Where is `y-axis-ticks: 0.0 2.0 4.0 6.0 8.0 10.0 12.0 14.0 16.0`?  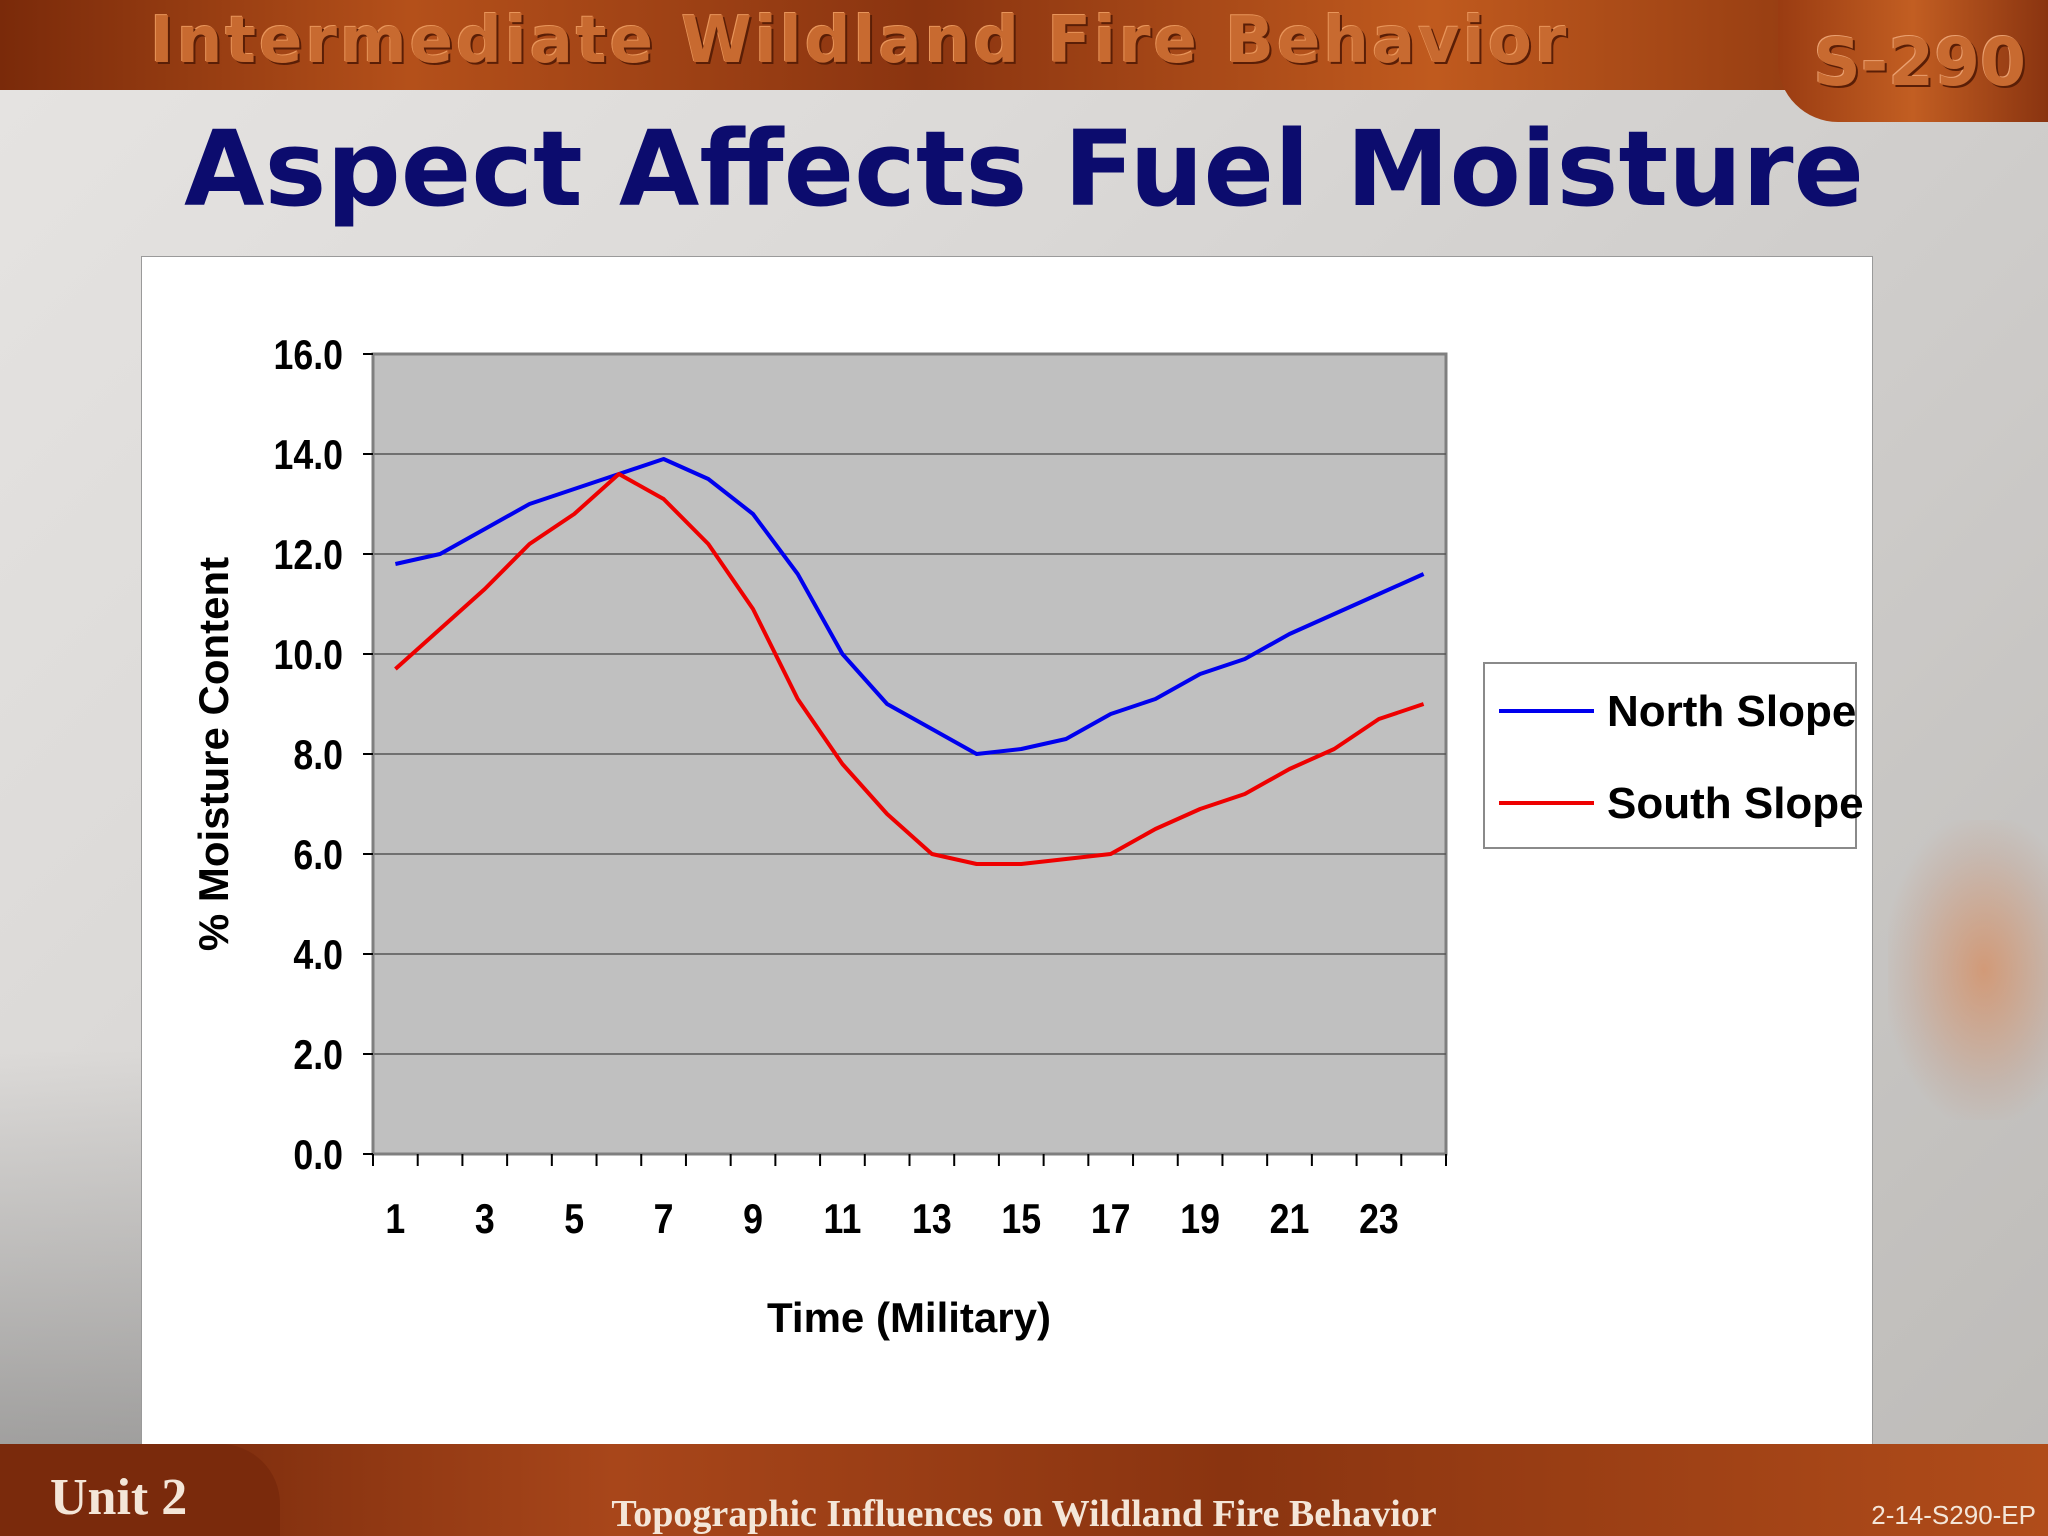 y-axis-ticks: 0.0 2.0 4.0 6.0 8.0 10.0 12.0 14.0 16.0 is located at coordinates (323, 755).